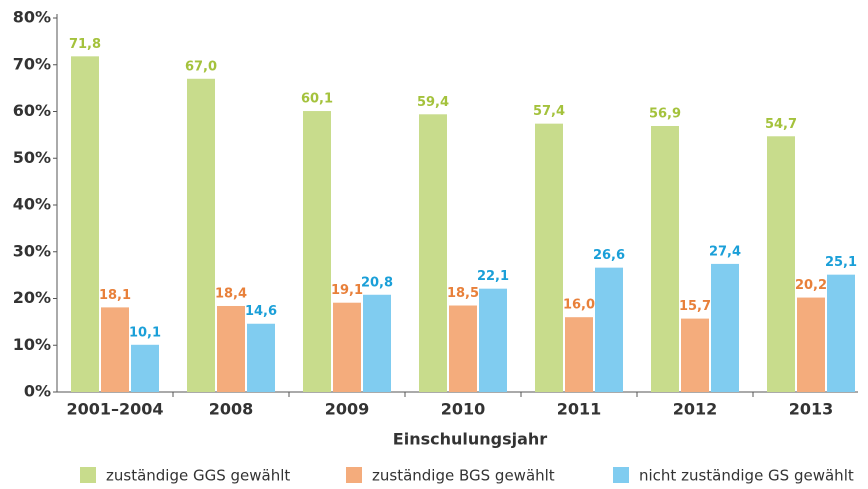  I want to click on legend-label: zuständige GGS gewählt, so click(198, 476).